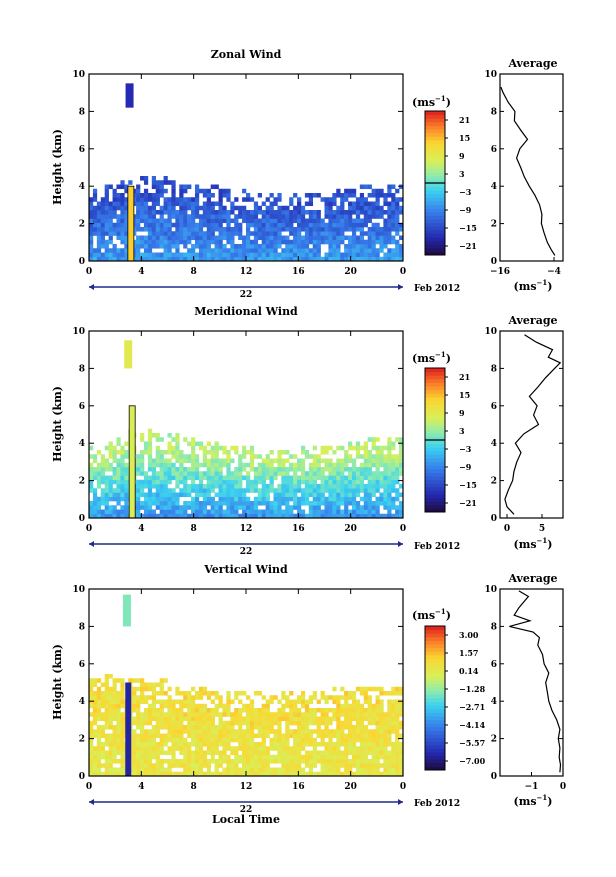  Describe the element at coordinates (542, 797) in the screenshot. I see `unit-exp: −1` at that location.